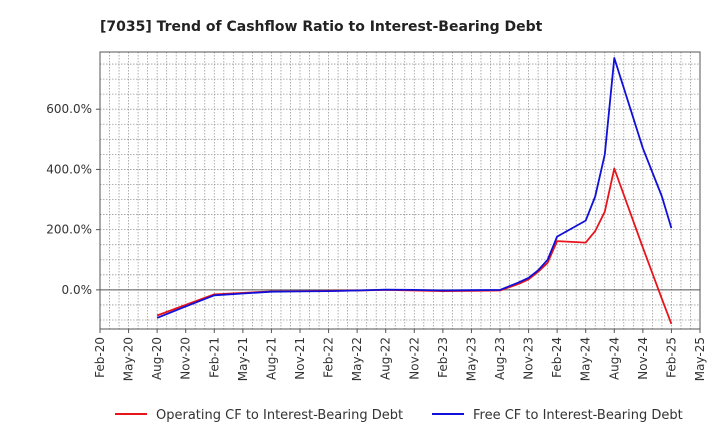 The width and height of the screenshot is (720, 440). I want to click on x-tick-label: Feb-23, so click(443, 357).